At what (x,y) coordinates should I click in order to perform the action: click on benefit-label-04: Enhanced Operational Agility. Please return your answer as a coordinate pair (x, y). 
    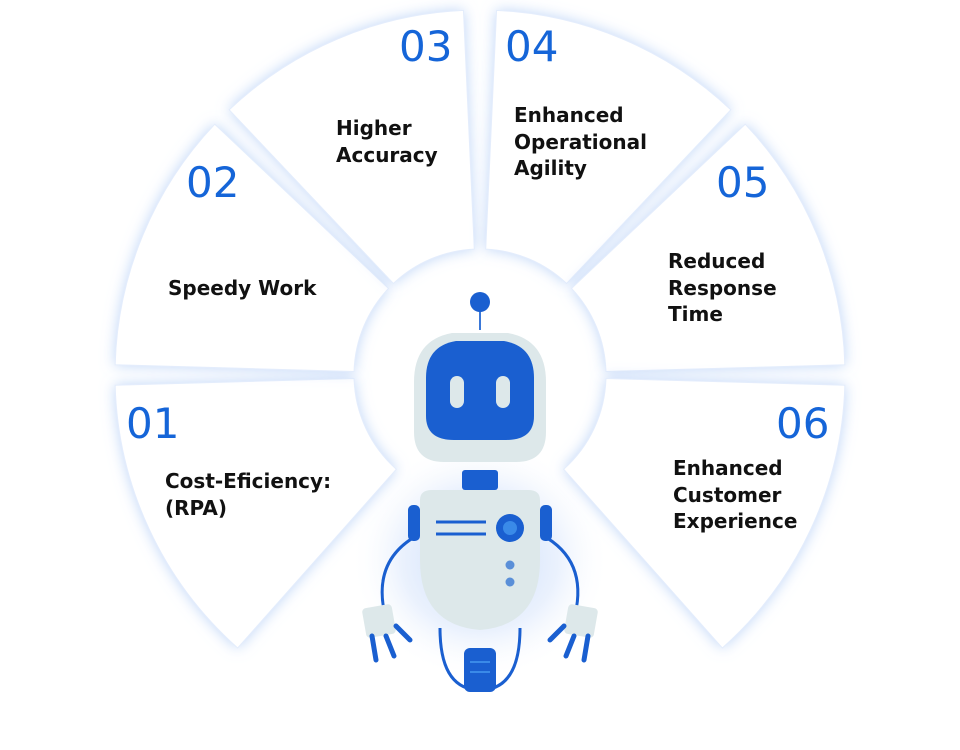
    Looking at the image, I should click on (580, 141).